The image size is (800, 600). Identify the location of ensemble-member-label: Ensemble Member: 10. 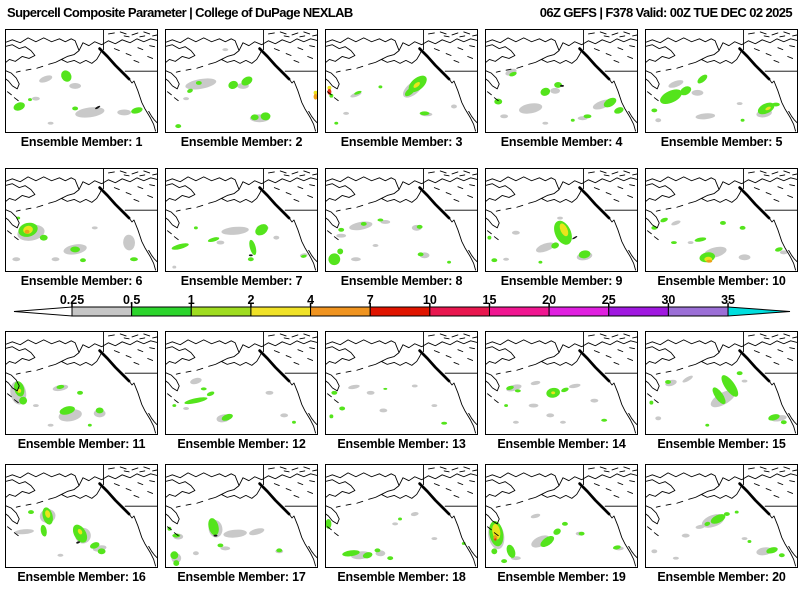
(721, 281).